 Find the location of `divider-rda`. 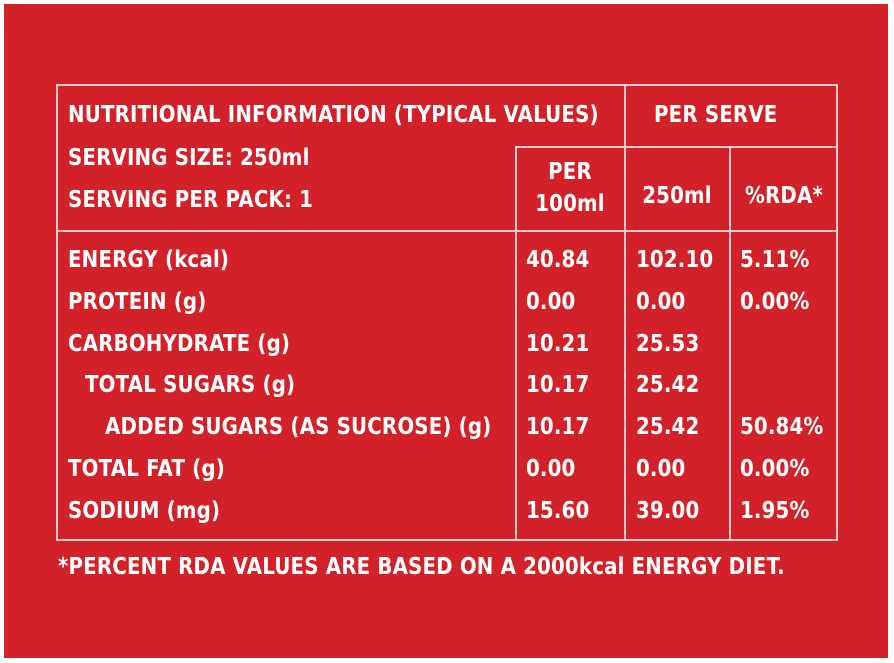

divider-rda is located at coordinates (730, 342).